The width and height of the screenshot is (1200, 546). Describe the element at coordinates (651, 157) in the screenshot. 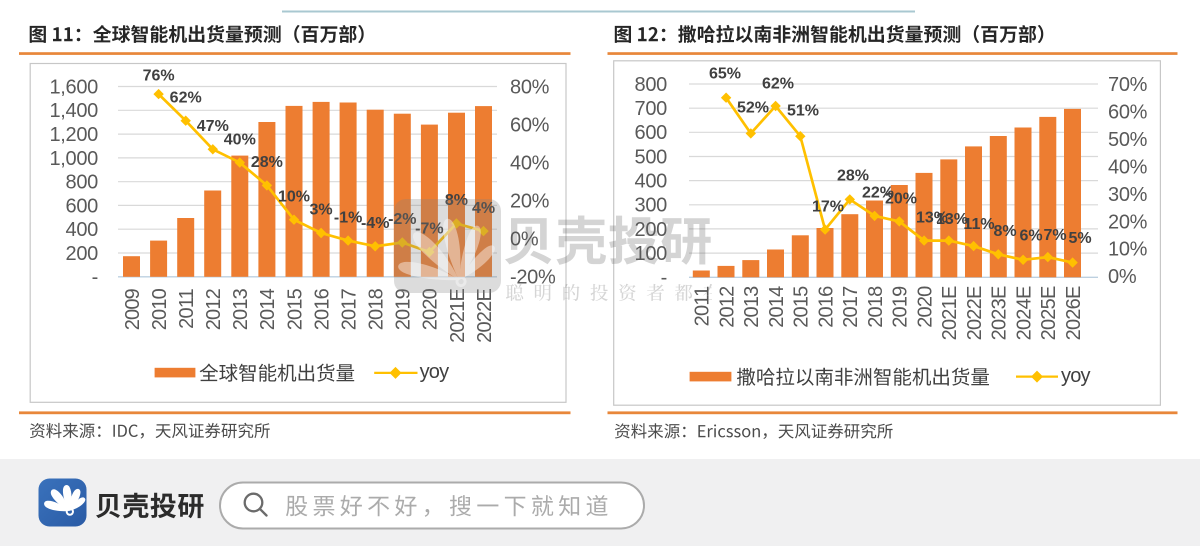

I see `svg-text: 500` at that location.